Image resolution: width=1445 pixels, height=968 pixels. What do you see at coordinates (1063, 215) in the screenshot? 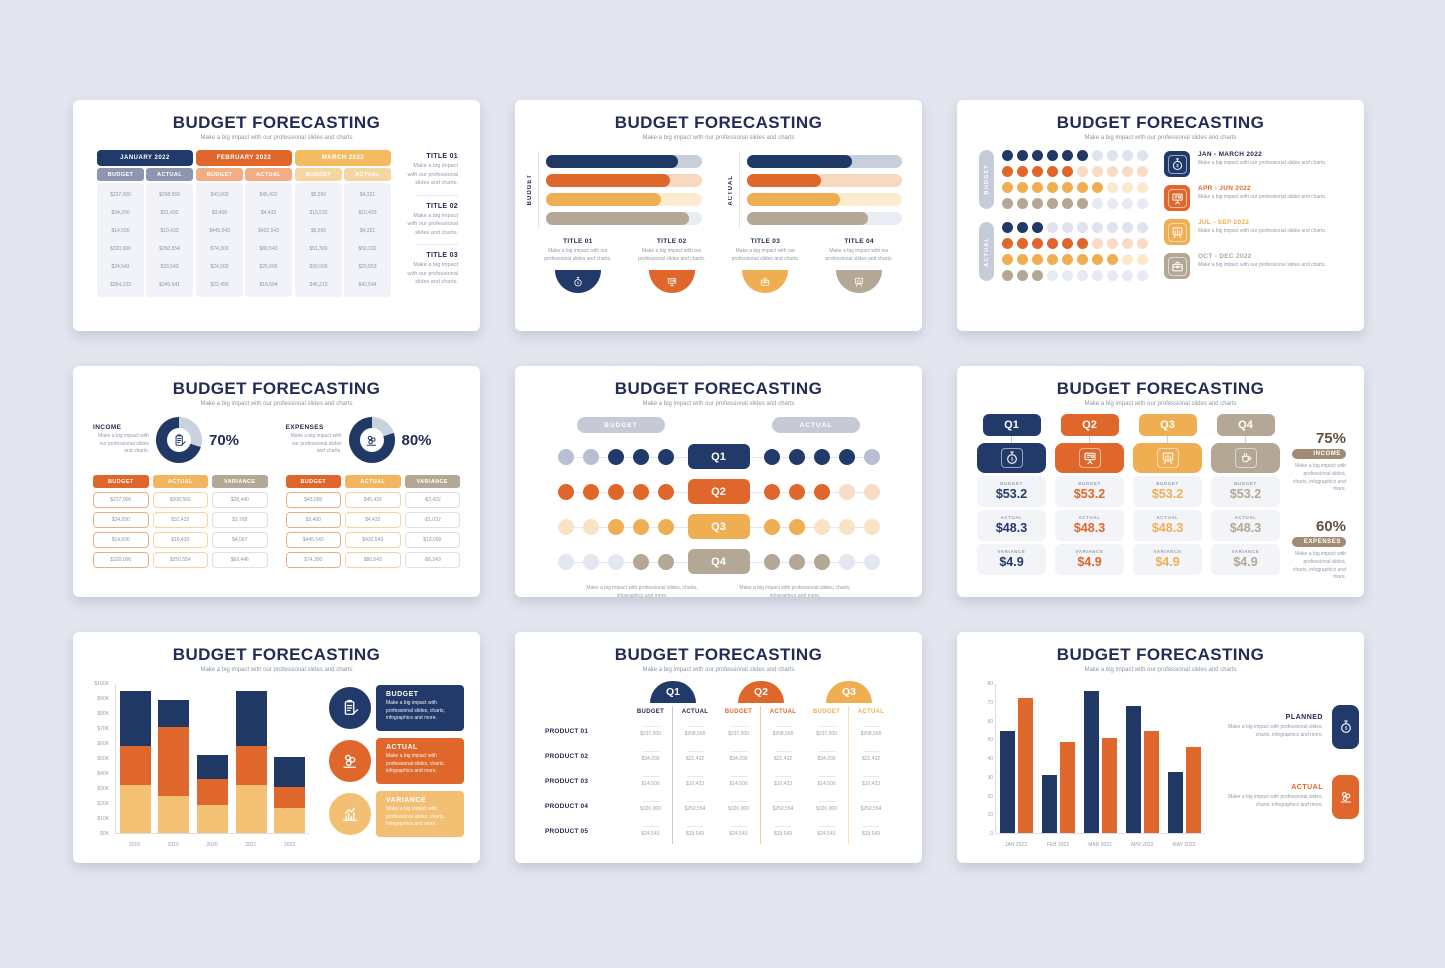
I see `dot-matrix: BUDGET ACTUAL` at bounding box center [1063, 215].